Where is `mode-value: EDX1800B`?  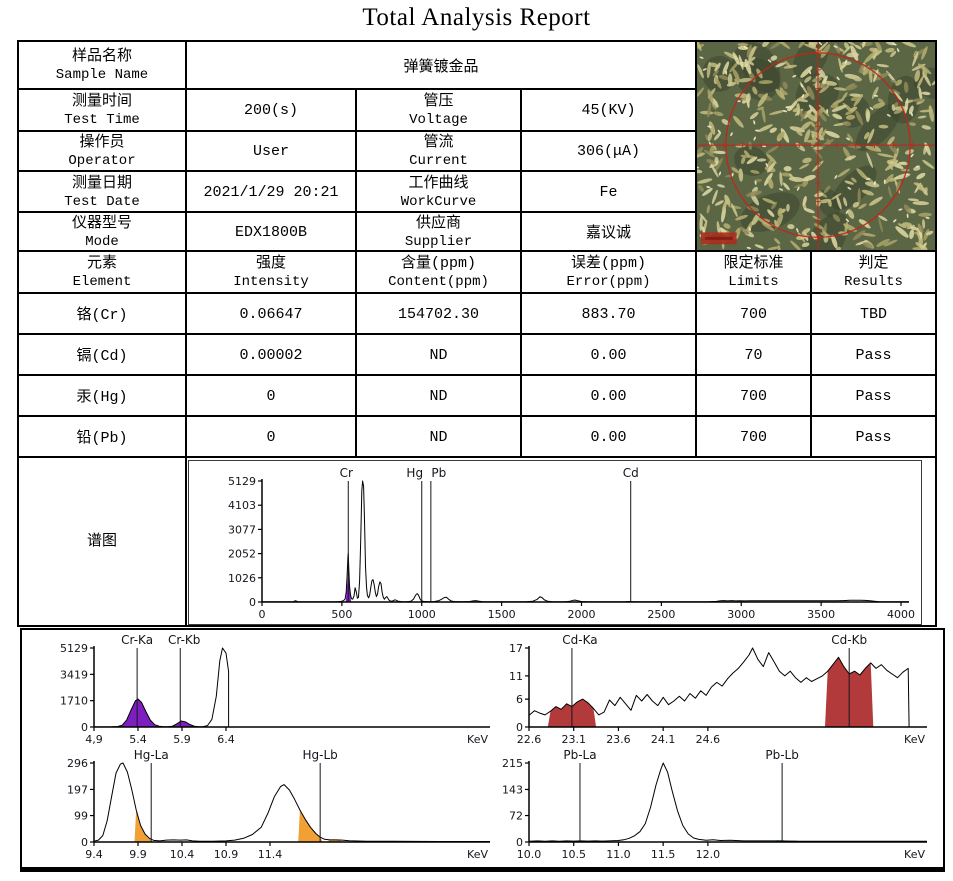
mode-value: EDX1800B is located at coordinates (270, 232).